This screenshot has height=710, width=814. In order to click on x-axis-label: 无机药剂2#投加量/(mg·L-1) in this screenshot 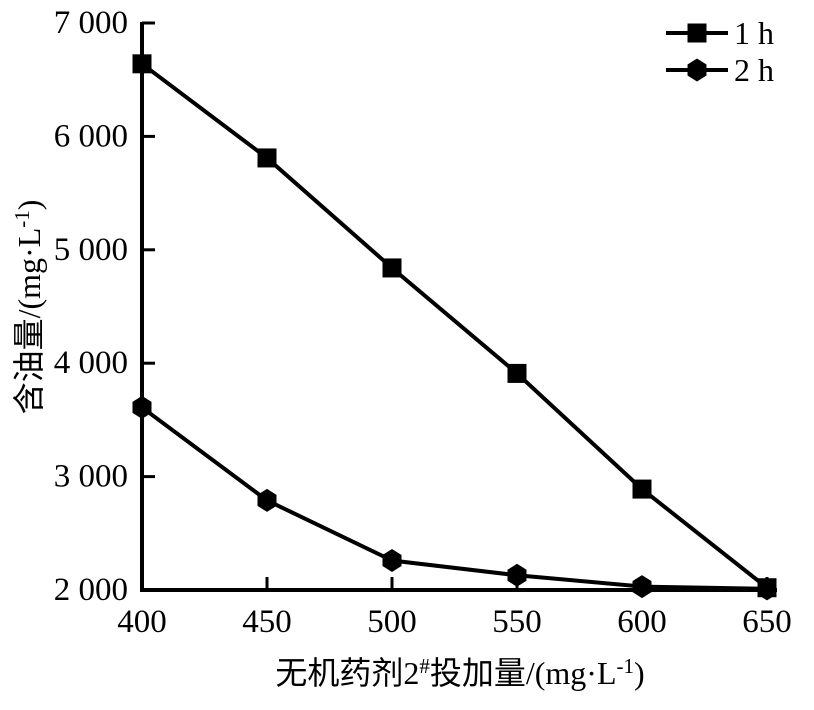, I will do `click(459, 672)`.